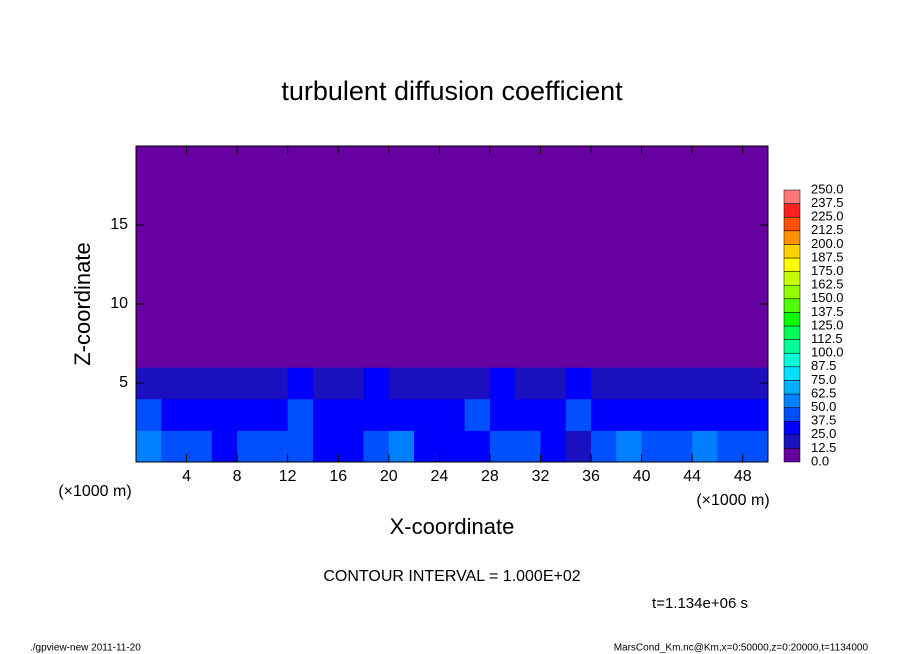  What do you see at coordinates (490, 476) in the screenshot?
I see `x-tick-label: 28` at bounding box center [490, 476].